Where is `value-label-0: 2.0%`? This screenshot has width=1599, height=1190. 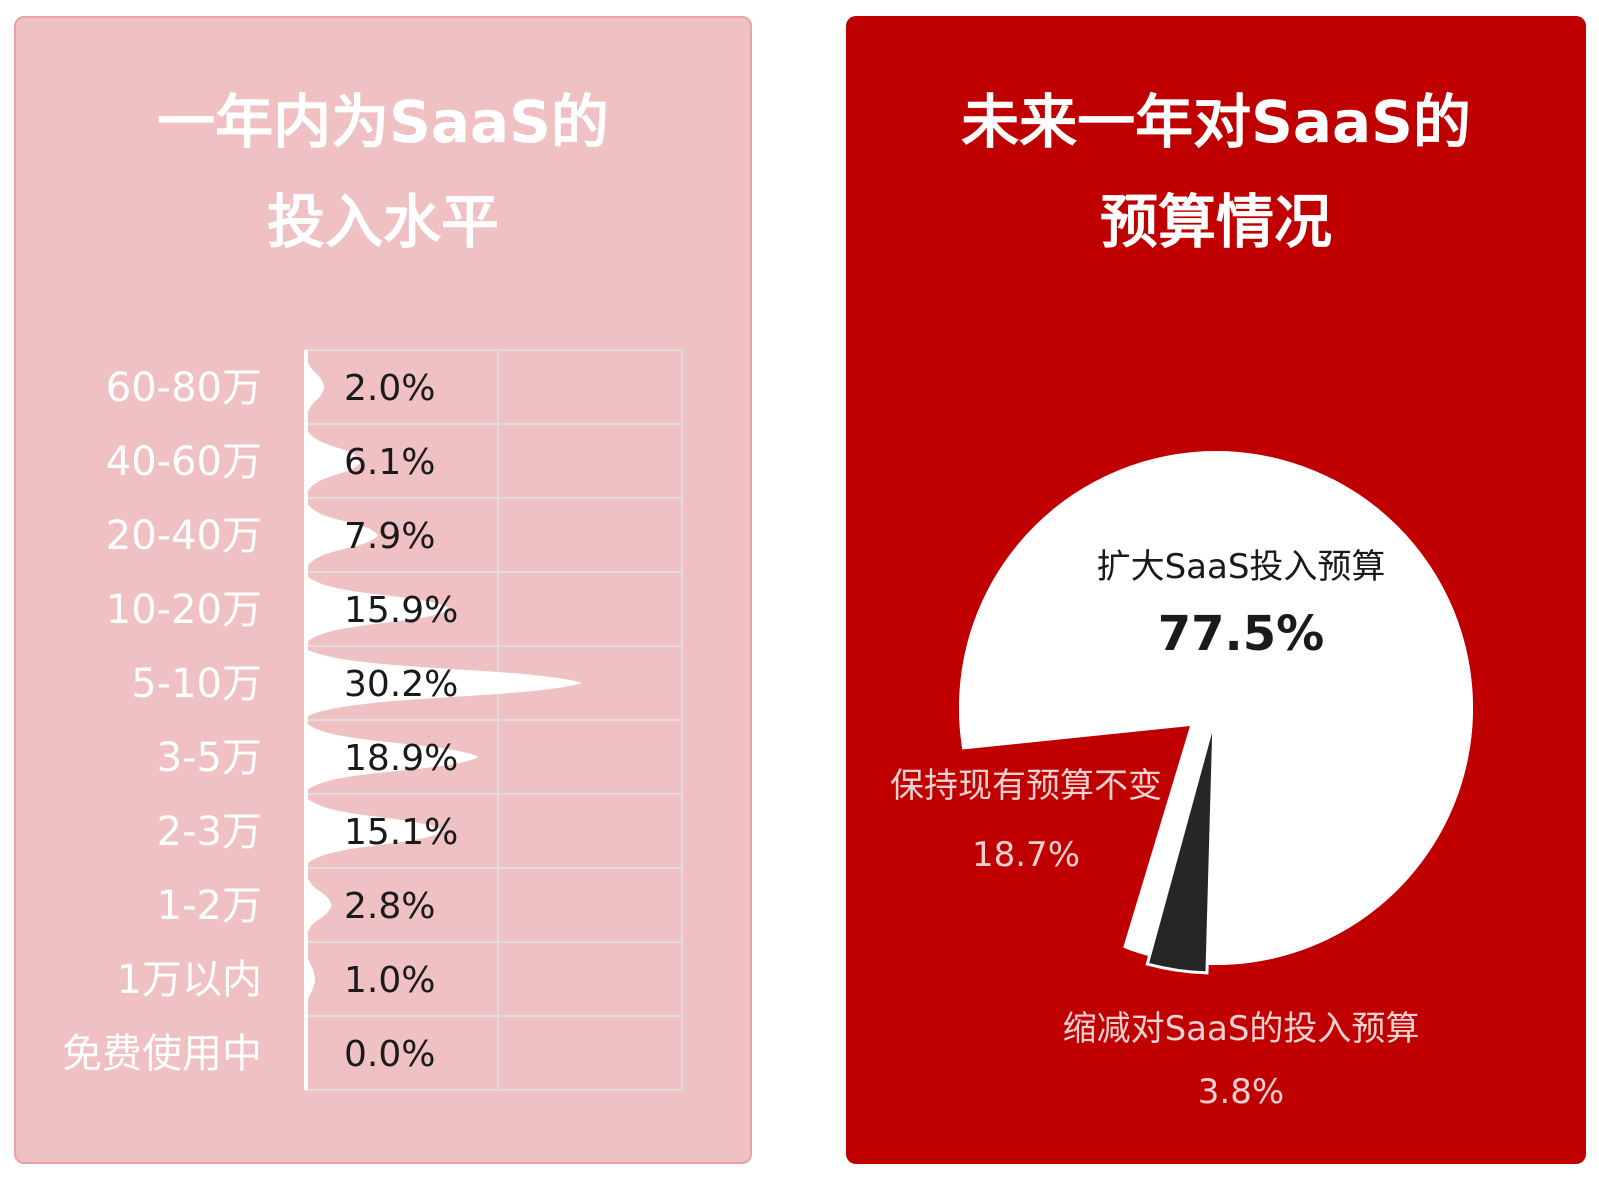
value-label-0: 2.0% is located at coordinates (389, 388).